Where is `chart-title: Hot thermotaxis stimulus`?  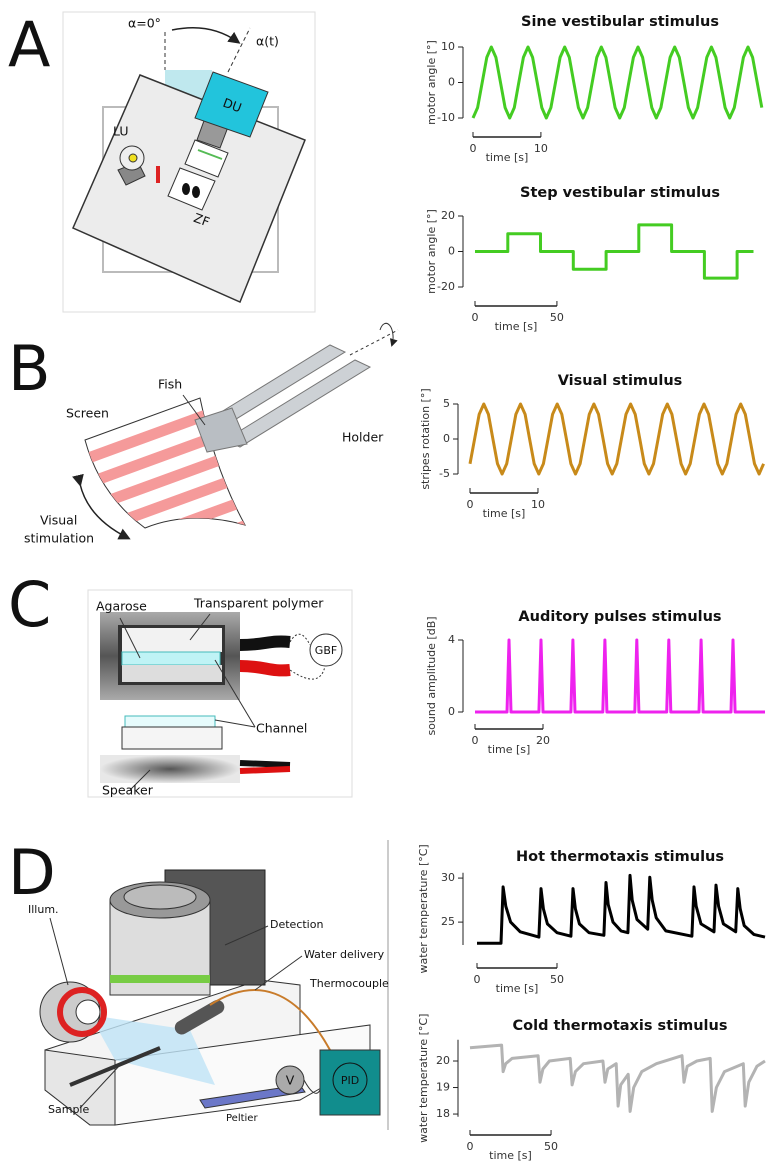
chart-title: Hot thermotaxis stimulus is located at coordinates (620, 857).